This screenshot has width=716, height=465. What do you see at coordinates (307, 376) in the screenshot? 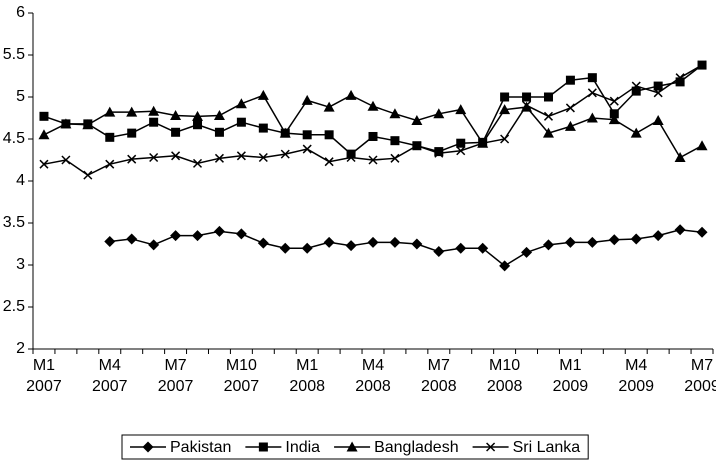
I see `x-tick-label: M1 2008` at bounding box center [307, 376].